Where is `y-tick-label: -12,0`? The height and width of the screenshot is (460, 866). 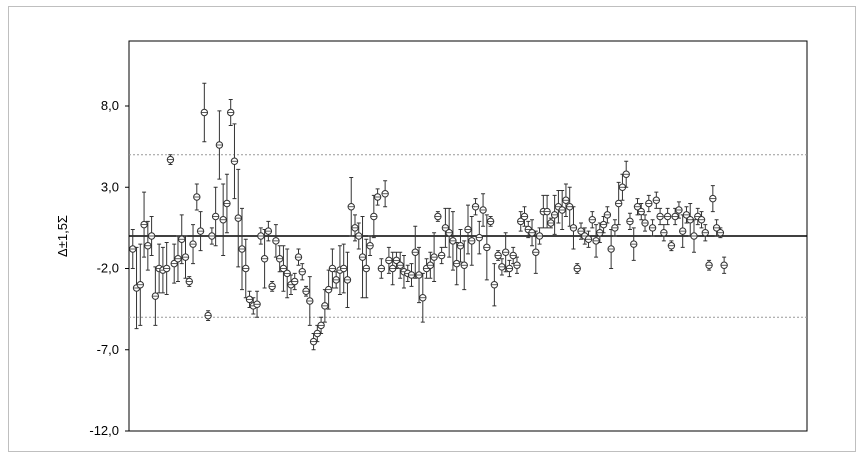 y-tick-label: -12,0 is located at coordinates (104, 430).